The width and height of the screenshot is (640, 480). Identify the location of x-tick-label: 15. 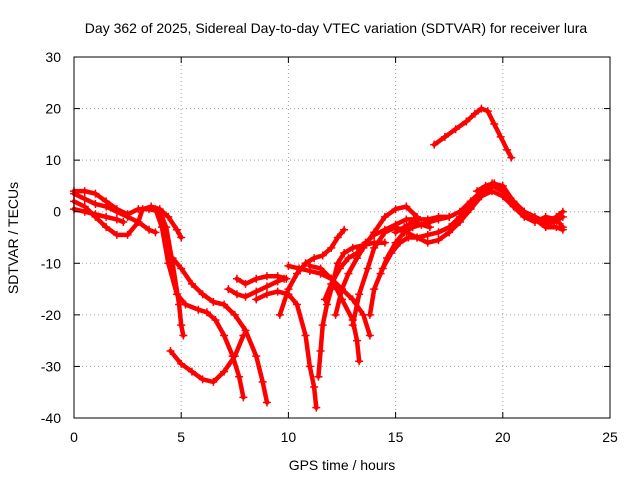
(396, 437).